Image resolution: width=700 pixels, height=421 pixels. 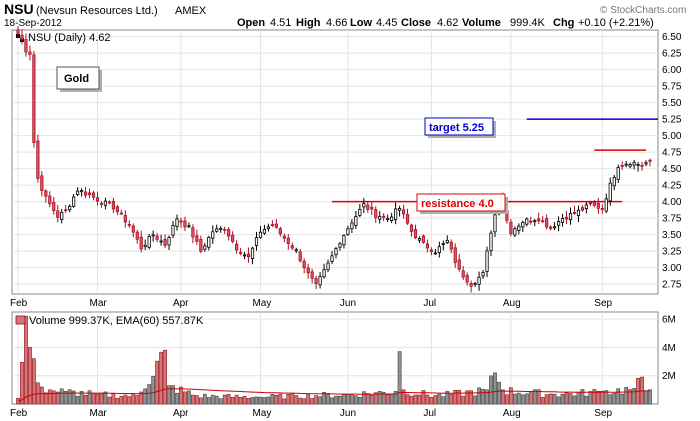 What do you see at coordinates (109, 321) in the screenshot?
I see `volume-legend: Volume 999.37K, EMA(60) 557.87K` at bounding box center [109, 321].